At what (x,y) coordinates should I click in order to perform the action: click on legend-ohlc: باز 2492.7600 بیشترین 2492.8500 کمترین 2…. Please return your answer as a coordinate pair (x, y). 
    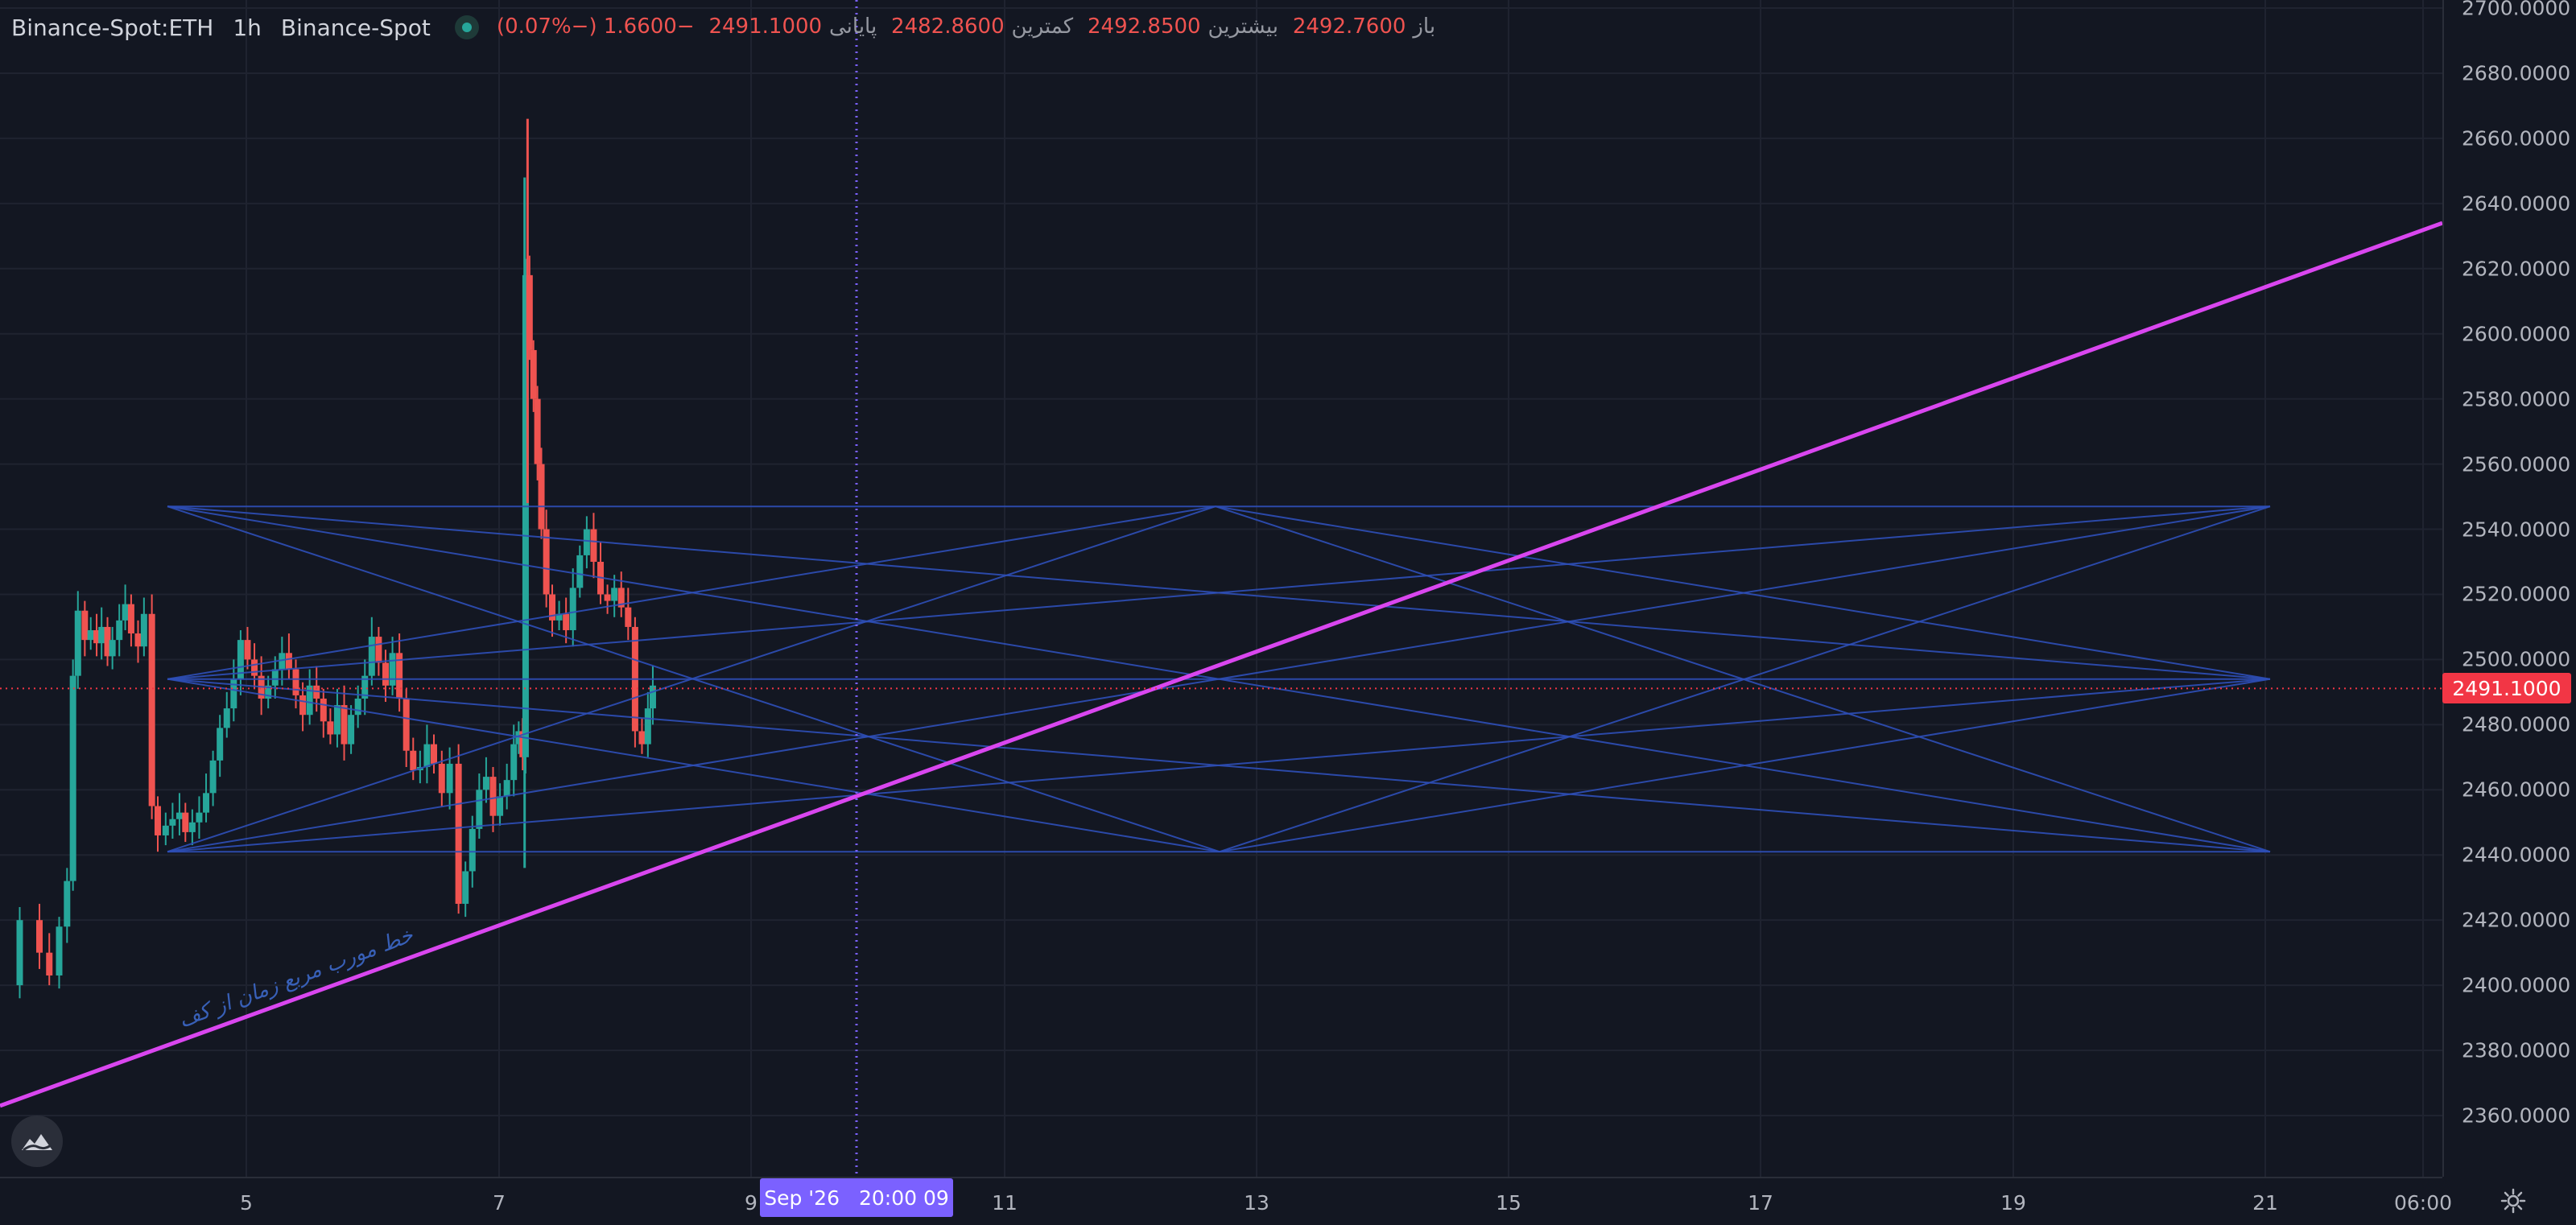
    Looking at the image, I should click on (966, 27).